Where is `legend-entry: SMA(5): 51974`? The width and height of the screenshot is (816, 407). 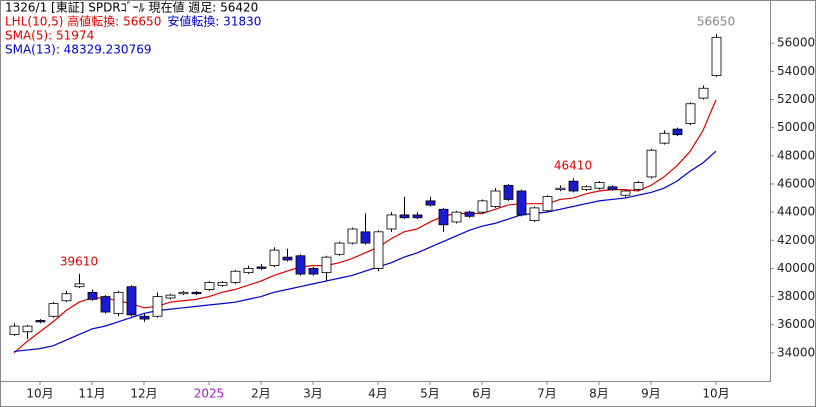
legend-entry: SMA(5): 51974 is located at coordinates (49, 36).